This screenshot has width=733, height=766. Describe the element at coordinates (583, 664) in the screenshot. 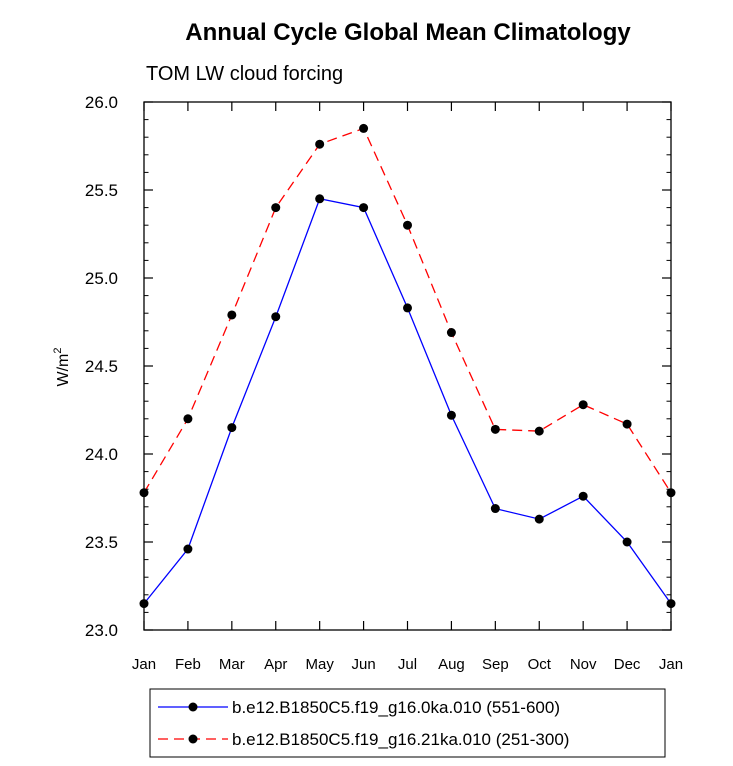

I see `x-tick-label: Nov` at that location.